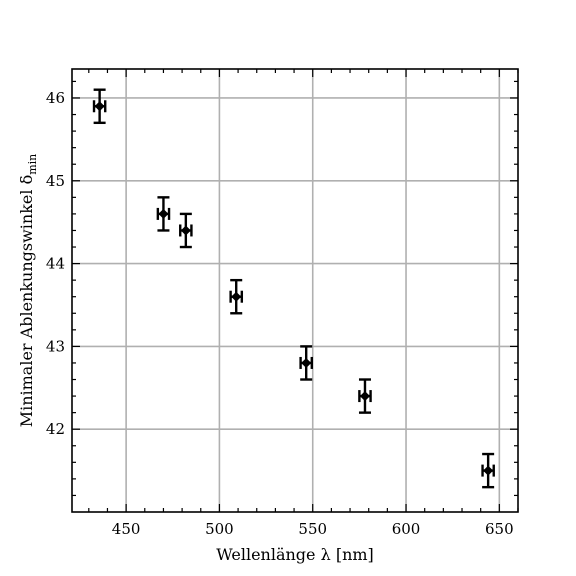 The width and height of the screenshot is (576, 576). Describe the element at coordinates (312, 529) in the screenshot. I see `x-tick-label: 550` at that location.